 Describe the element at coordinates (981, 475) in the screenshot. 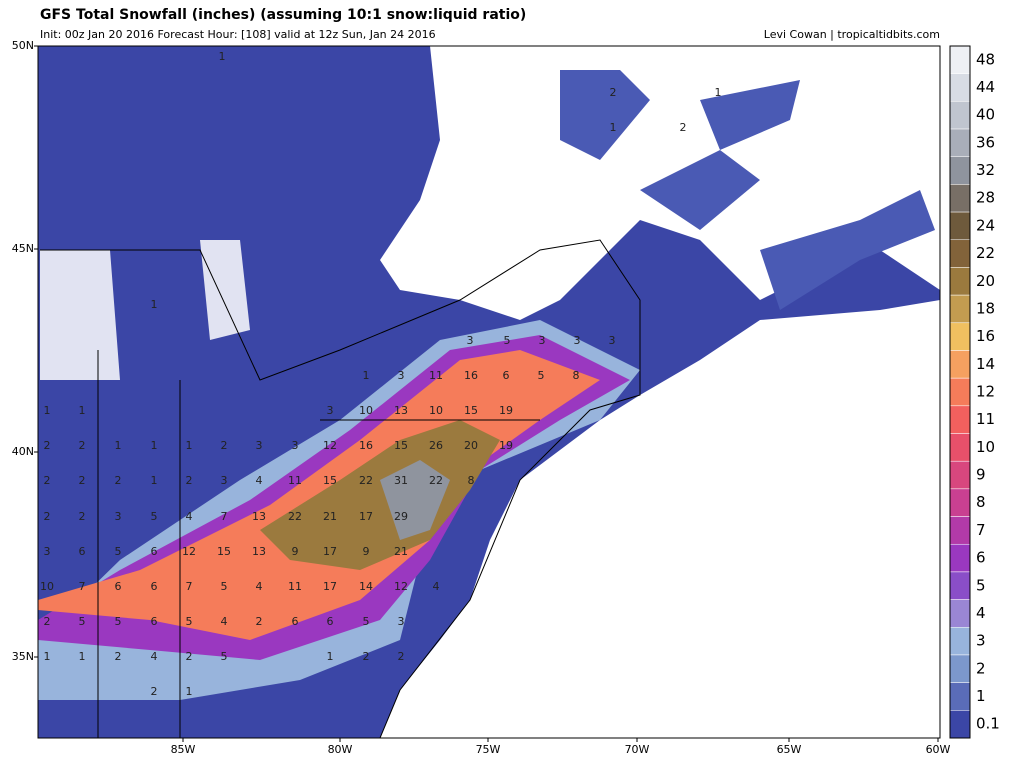

I see `colorbar-label: 9` at that location.